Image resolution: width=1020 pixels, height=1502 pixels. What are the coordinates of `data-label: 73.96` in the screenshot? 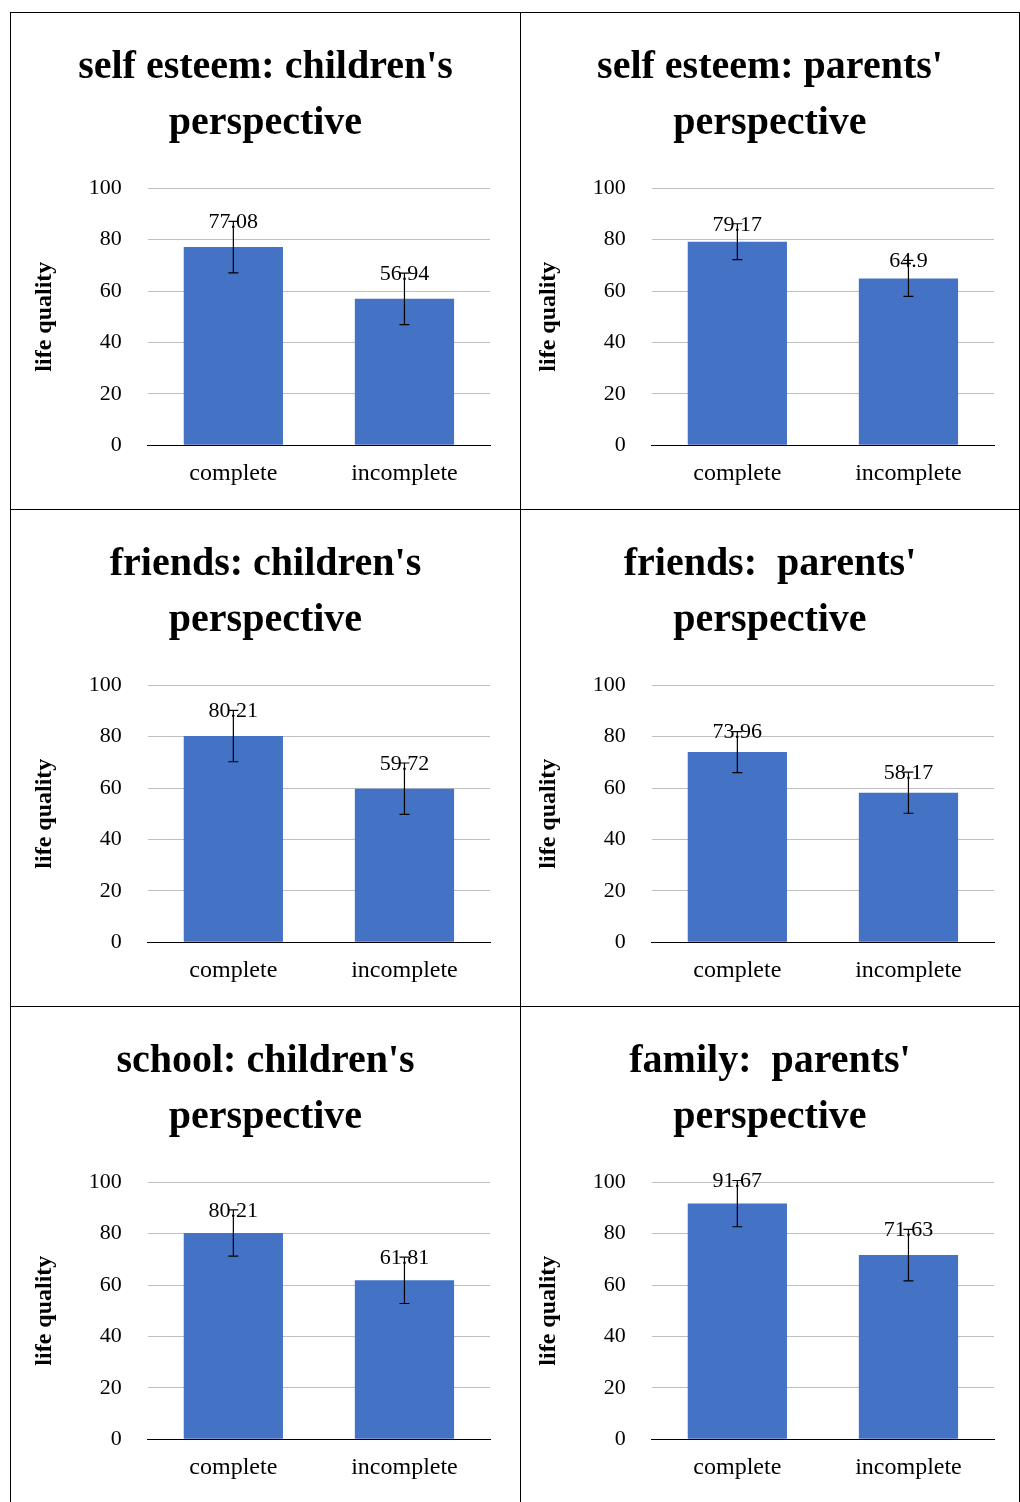 It's located at (737, 731).